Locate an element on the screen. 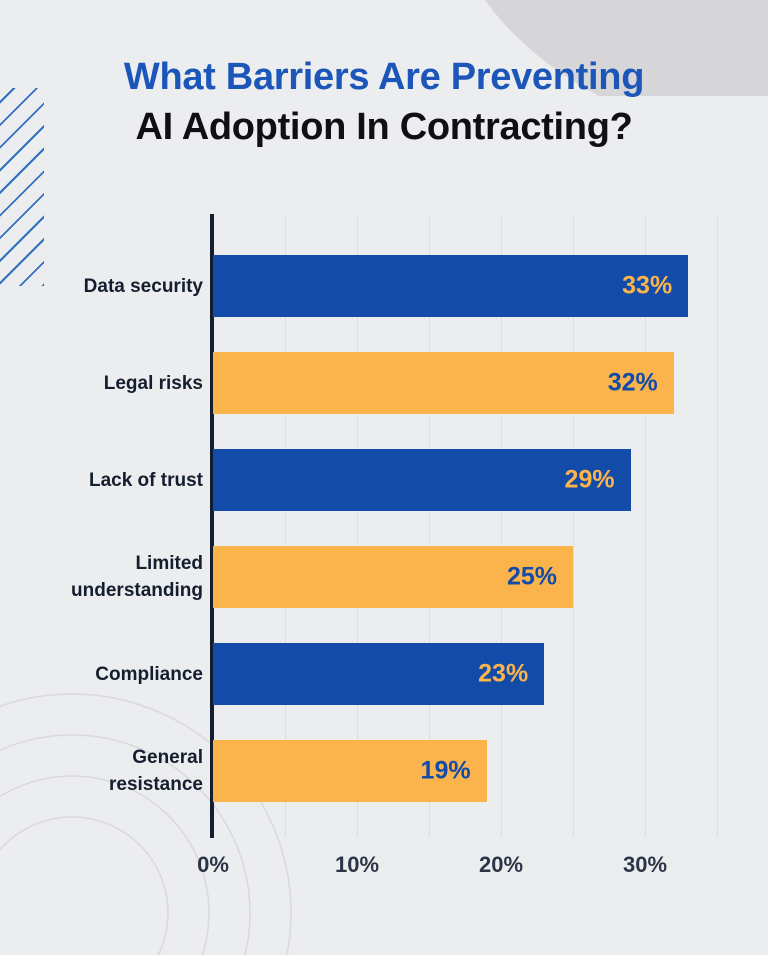 This screenshot has width=768, height=955. bar-general-resistance is located at coordinates (350, 771).